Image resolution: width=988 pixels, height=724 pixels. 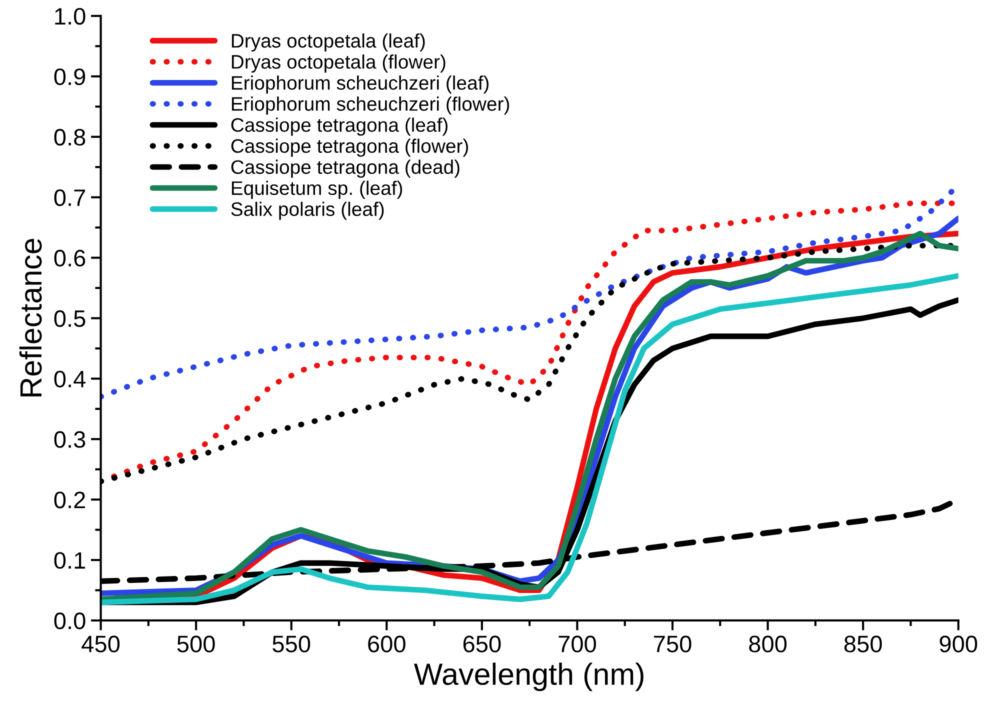 I want to click on legend-label: Cassiope tetragona (flower), so click(x=349, y=147).